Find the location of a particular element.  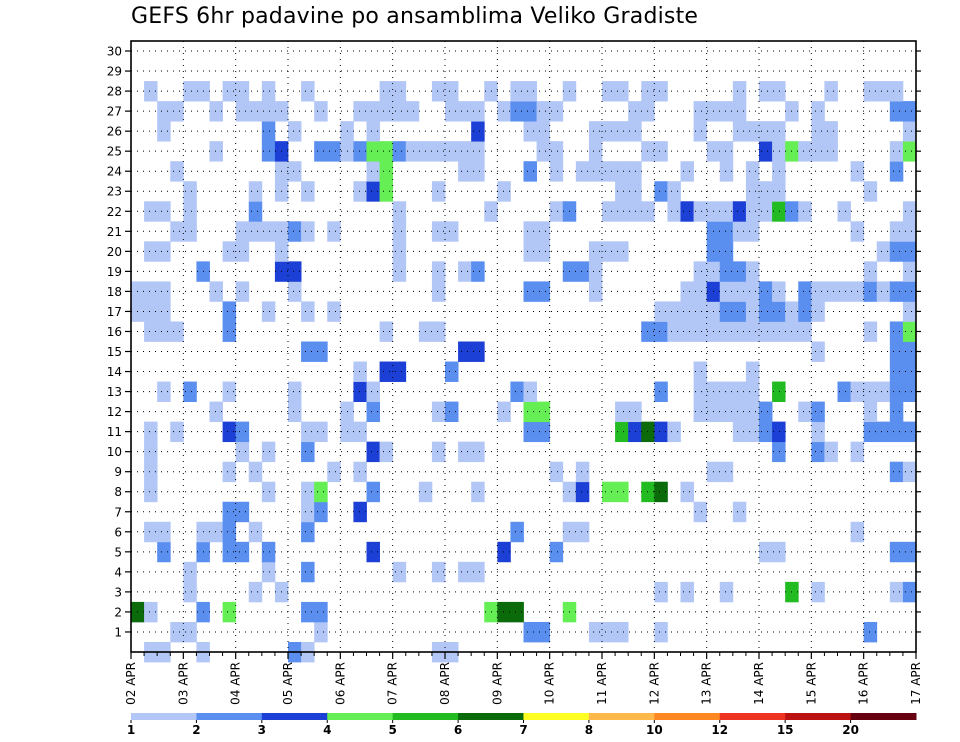

x-tick-label: 16 APR is located at coordinates (864, 683).